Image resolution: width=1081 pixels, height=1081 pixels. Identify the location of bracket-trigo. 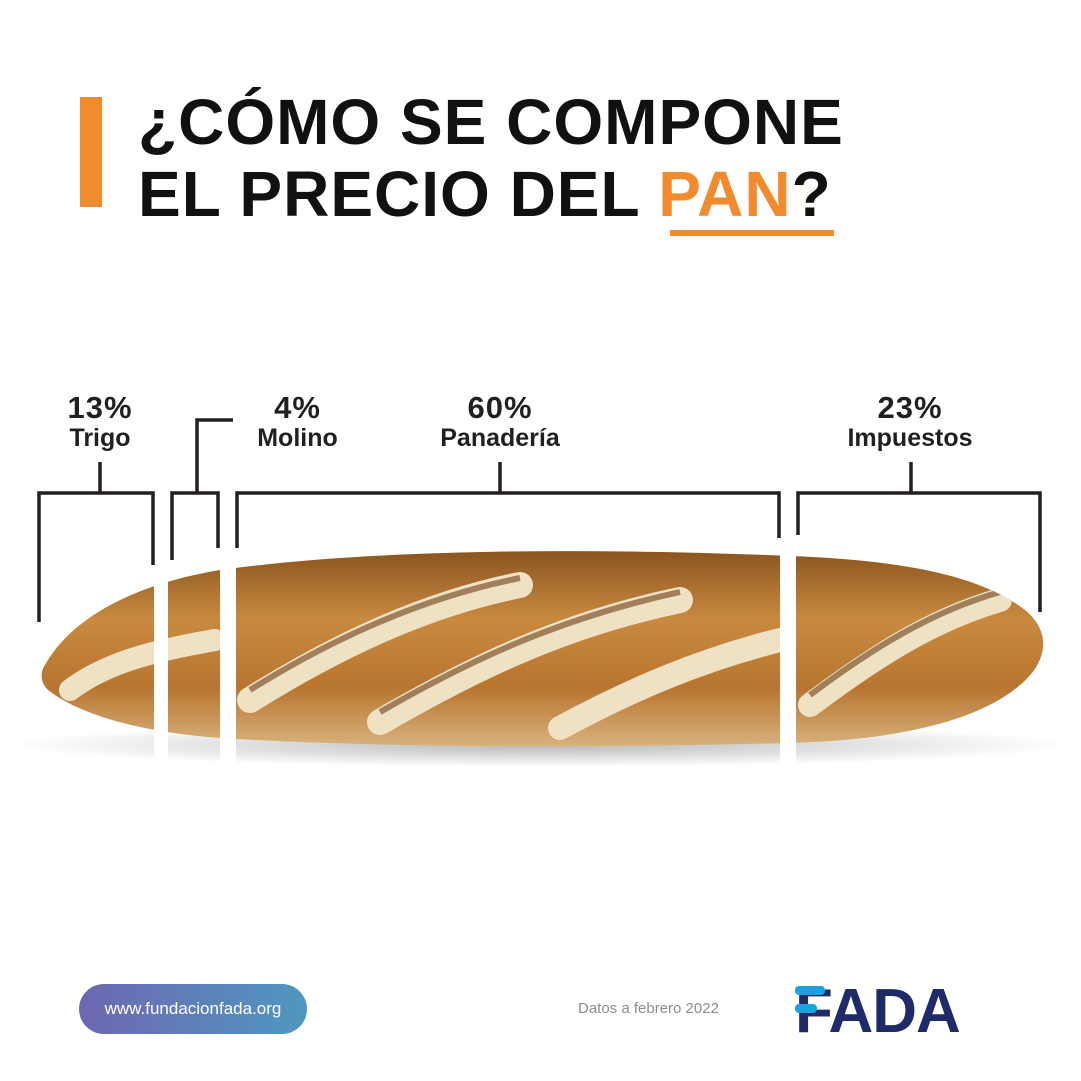
(96, 542).